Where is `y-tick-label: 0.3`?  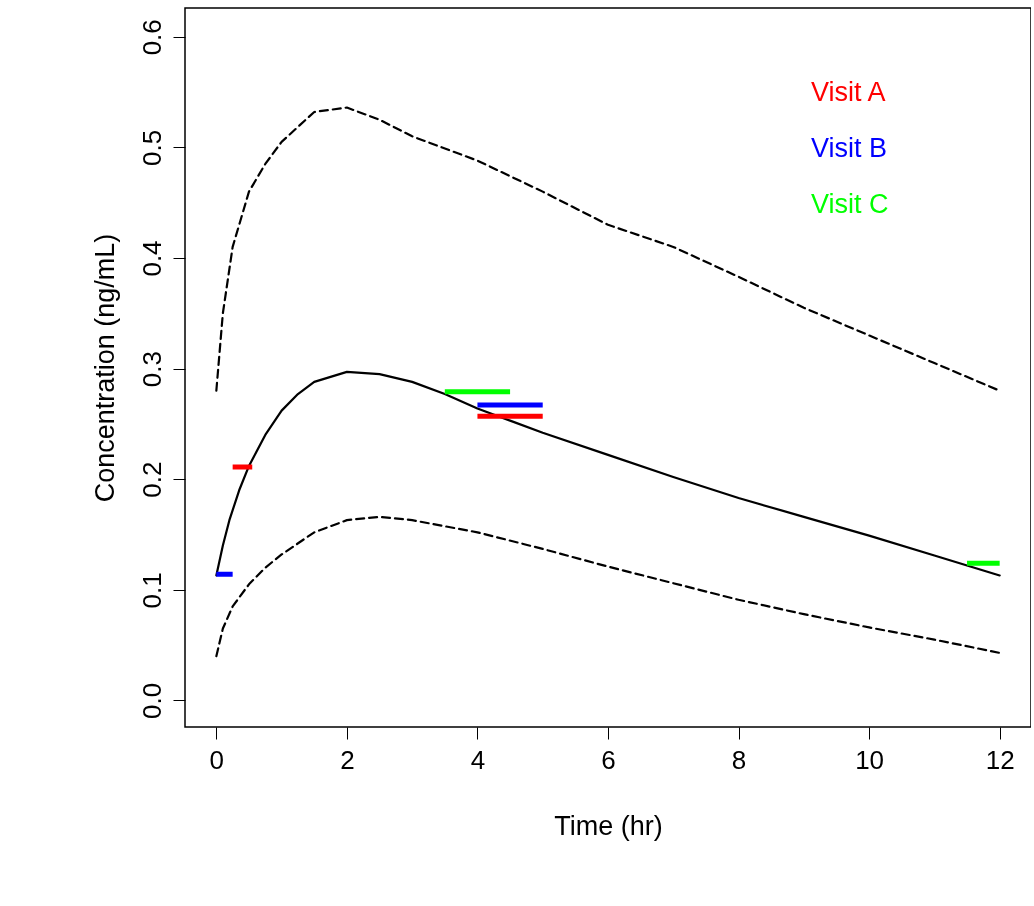
y-tick-label: 0.3 is located at coordinates (151, 369).